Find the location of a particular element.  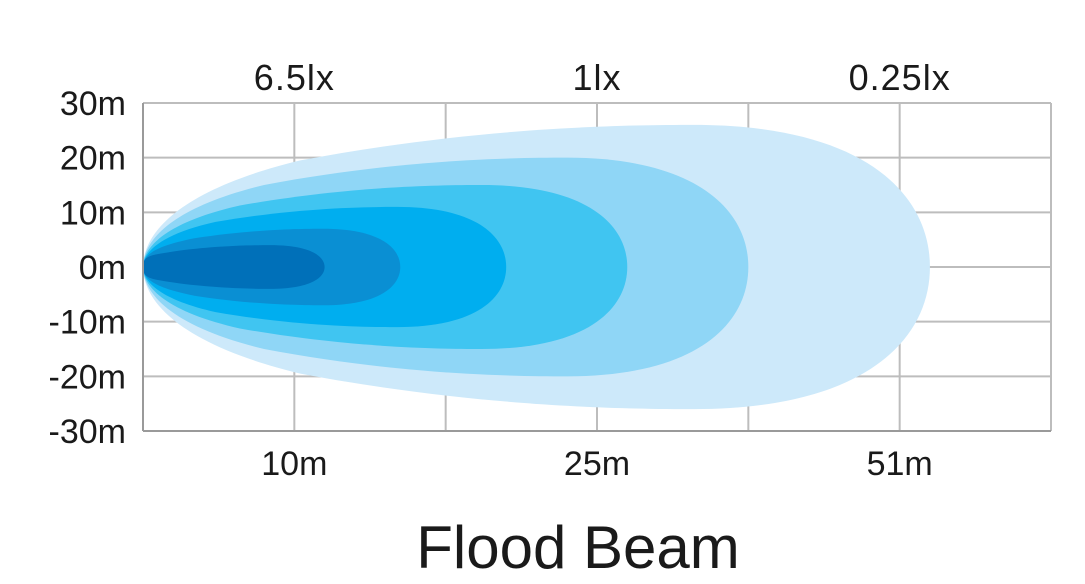

y-tick-label: -10m is located at coordinates (87, 323).